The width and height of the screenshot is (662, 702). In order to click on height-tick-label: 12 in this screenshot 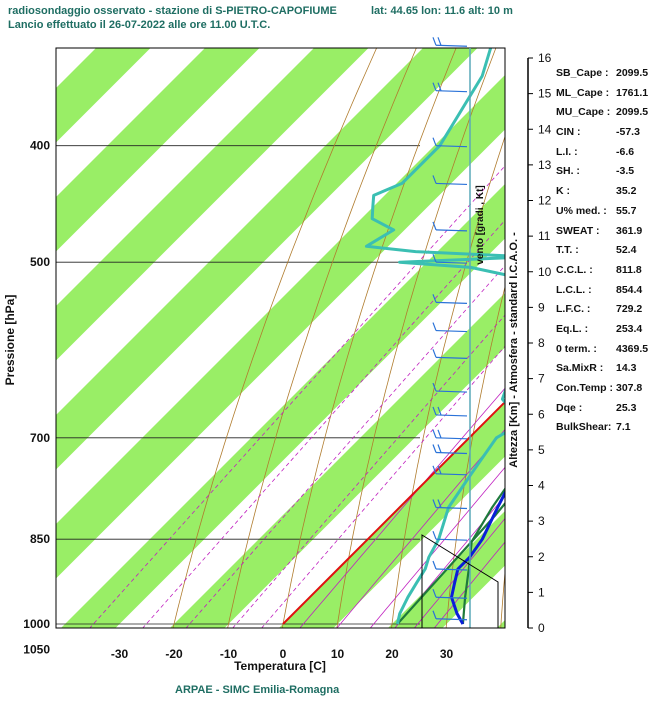, I will do `click(545, 201)`.